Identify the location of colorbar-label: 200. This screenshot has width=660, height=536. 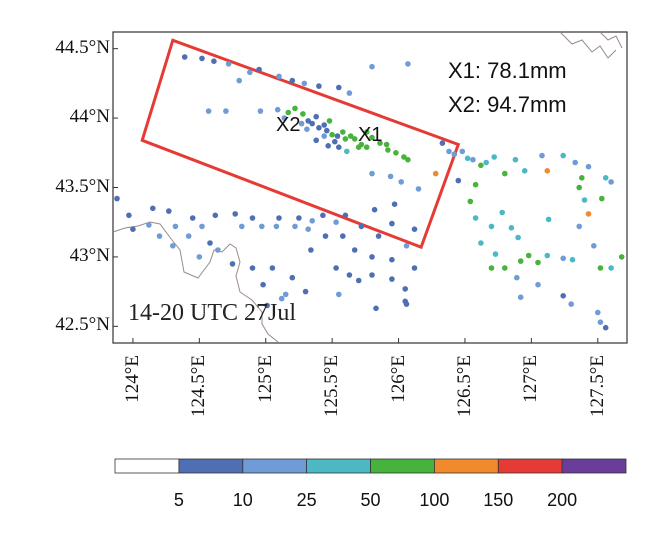
(562, 500).